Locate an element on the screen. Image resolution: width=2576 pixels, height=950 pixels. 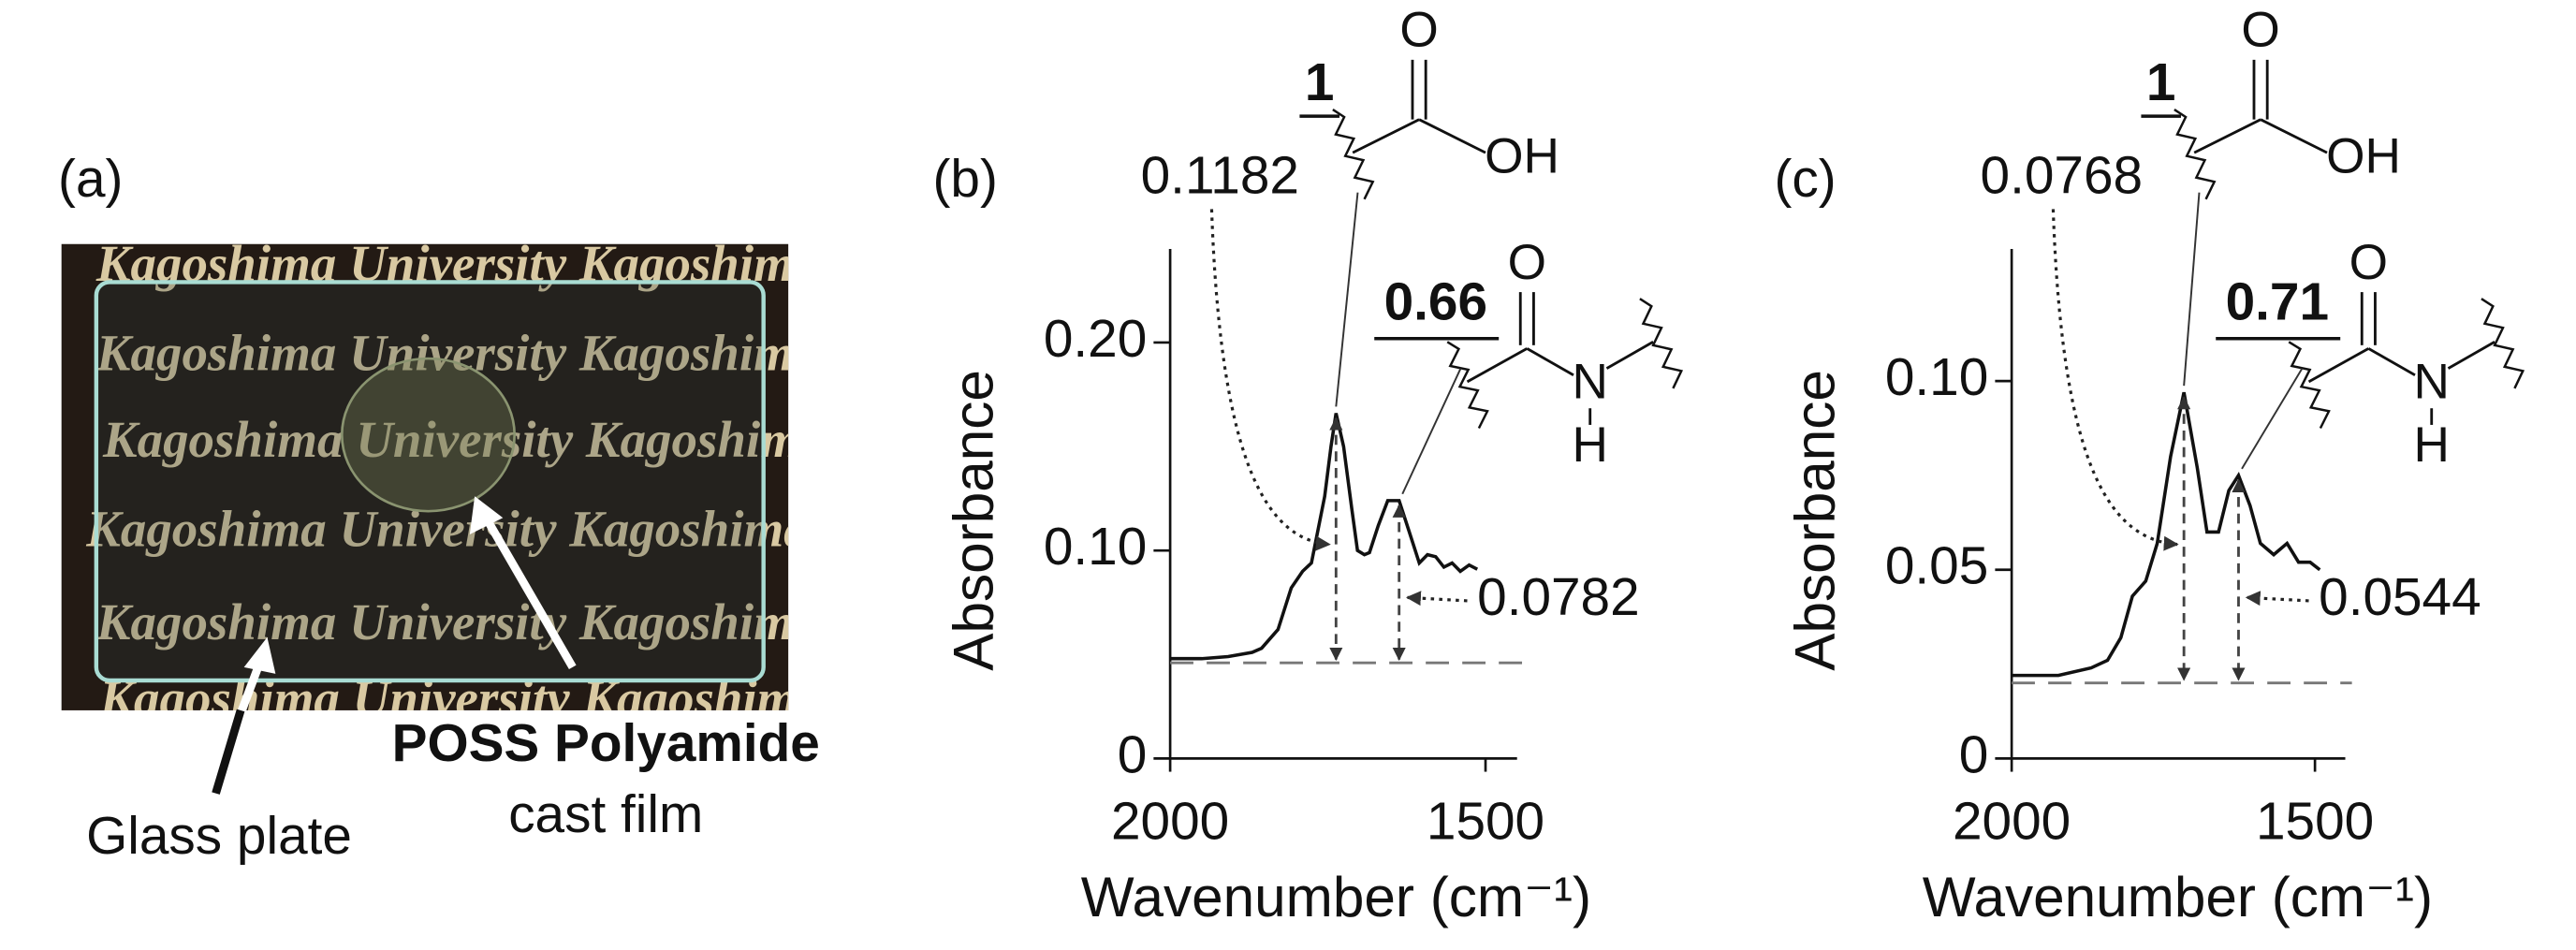
annotation: 0.0544 is located at coordinates (2400, 597).